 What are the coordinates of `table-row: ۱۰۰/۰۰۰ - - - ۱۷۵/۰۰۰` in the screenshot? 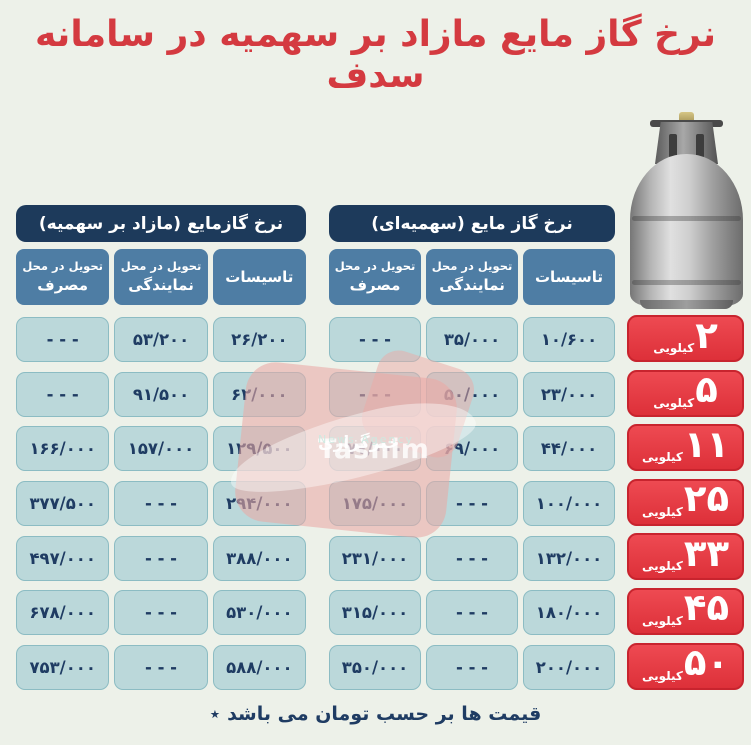 It's located at (472, 504).